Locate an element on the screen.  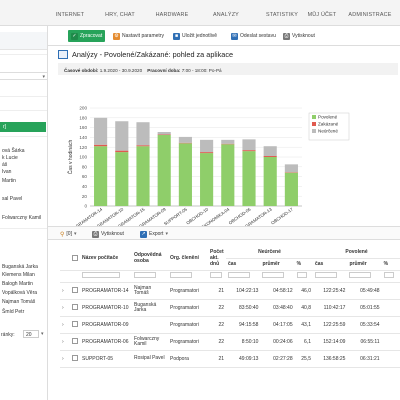
y-tick-label: 80 is located at coordinates (85, 166).